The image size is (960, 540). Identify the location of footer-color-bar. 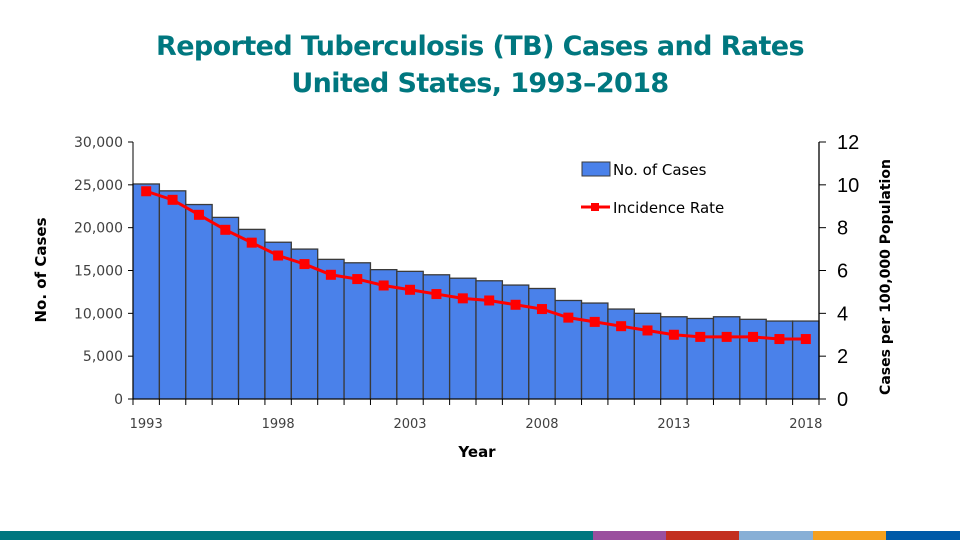
(480, 535).